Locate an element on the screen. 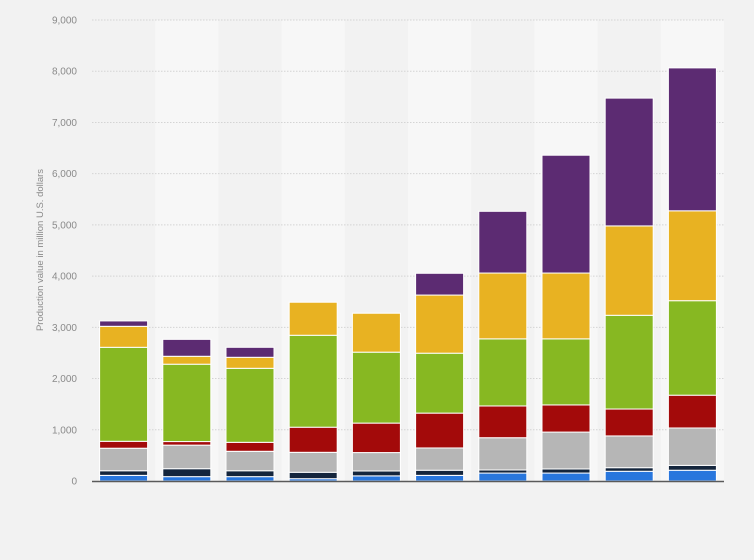 The image size is (754, 560). y-tick-label: 8,000 is located at coordinates (64, 72).